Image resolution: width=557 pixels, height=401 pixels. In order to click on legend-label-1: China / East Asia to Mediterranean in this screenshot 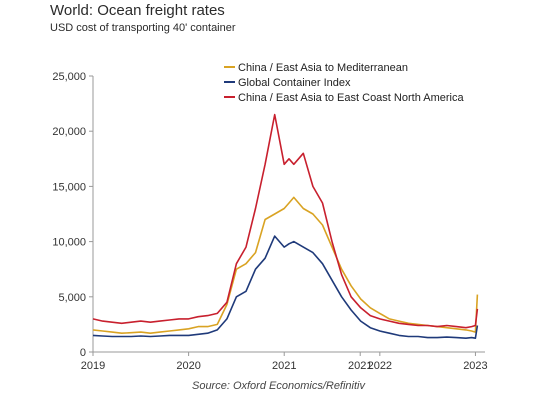, I will do `click(323, 68)`.